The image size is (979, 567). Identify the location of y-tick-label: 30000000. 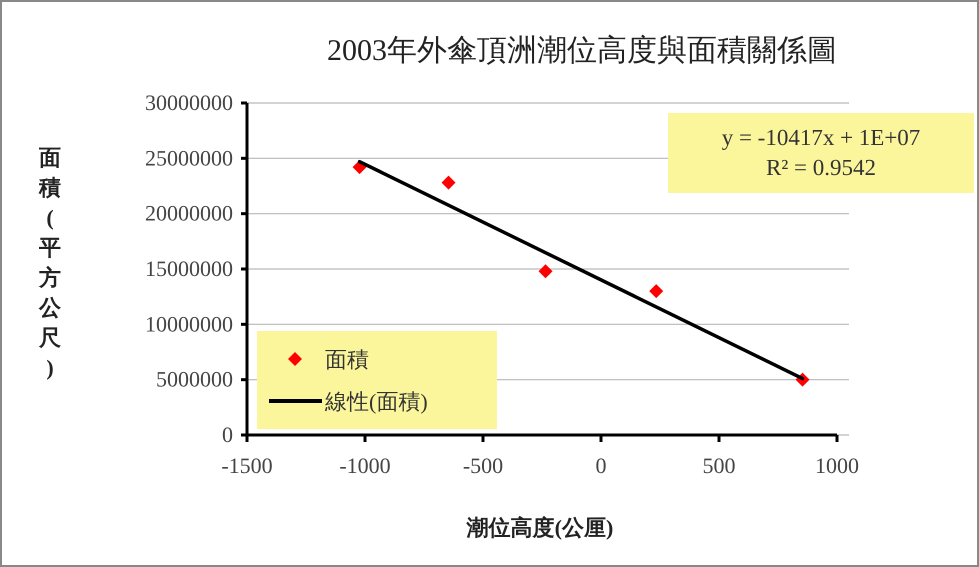
(189, 102).